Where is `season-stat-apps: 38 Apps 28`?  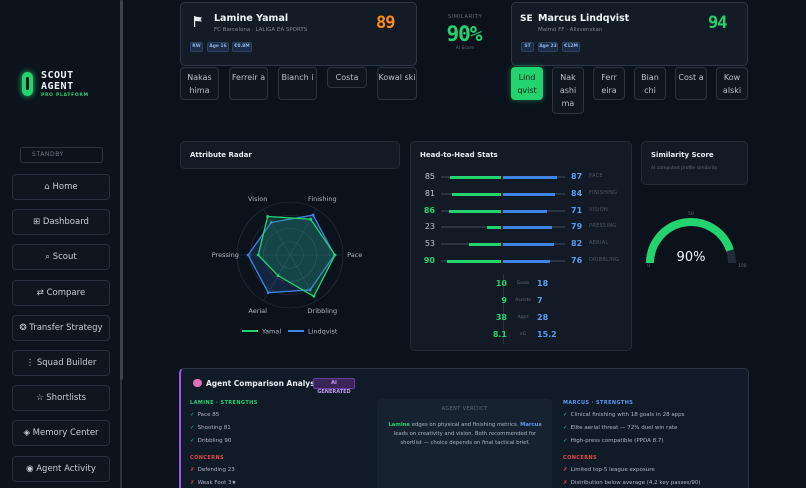
season-stat-apps: 38 Apps 28 is located at coordinates (521, 320).